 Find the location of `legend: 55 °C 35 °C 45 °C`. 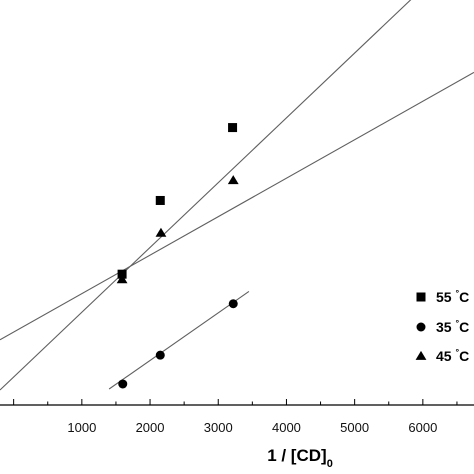

legend: 55 °C 35 °C 45 °C is located at coordinates (442, 326).